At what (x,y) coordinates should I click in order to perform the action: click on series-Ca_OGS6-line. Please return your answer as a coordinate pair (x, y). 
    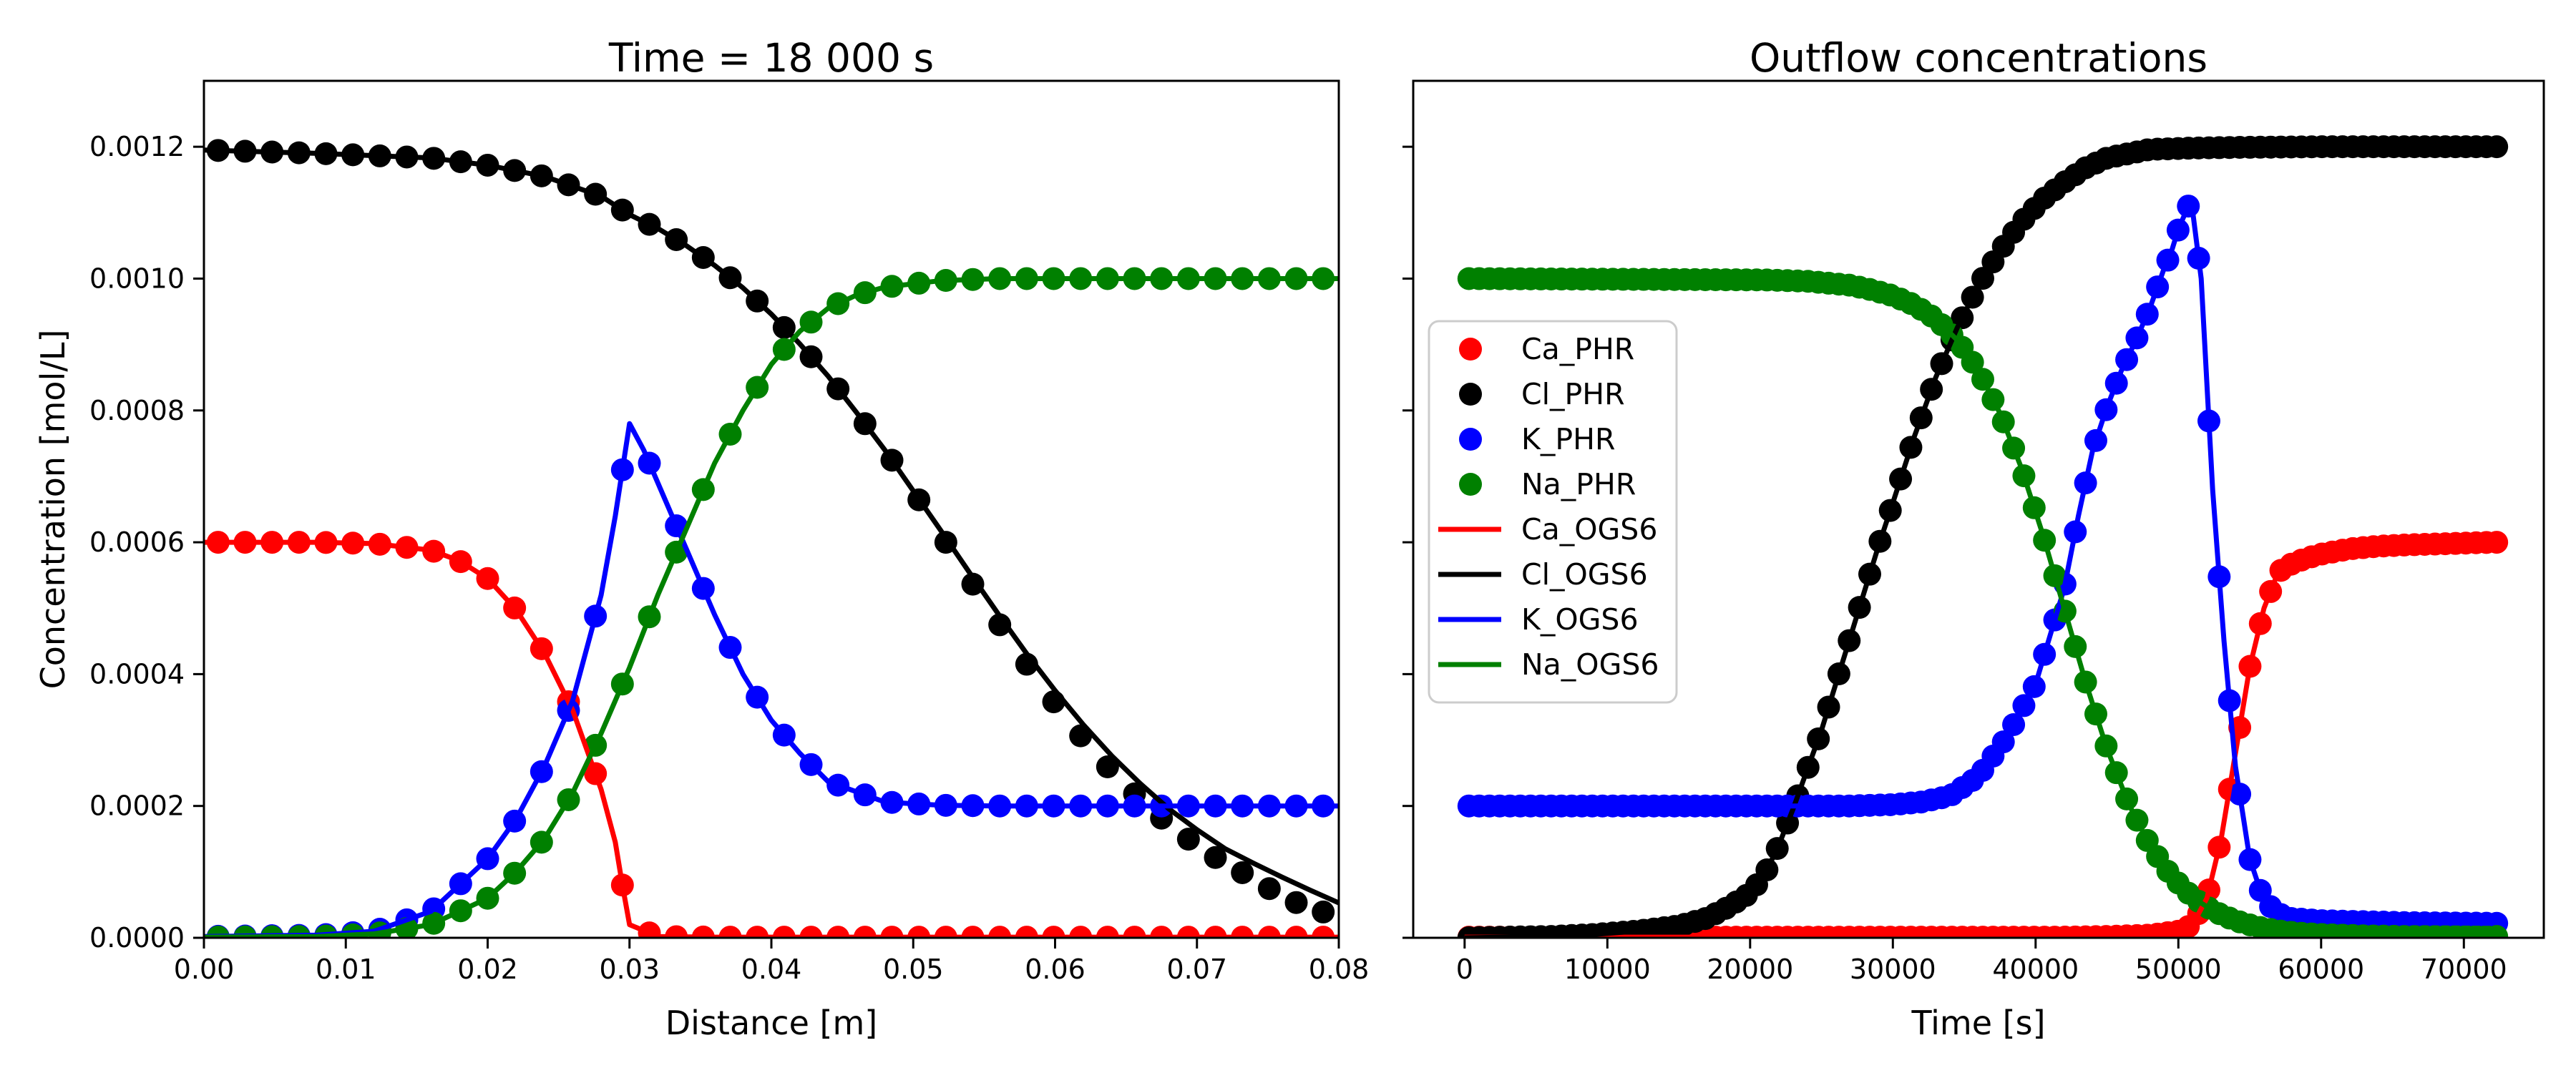
    Looking at the image, I should click on (1978, 738).